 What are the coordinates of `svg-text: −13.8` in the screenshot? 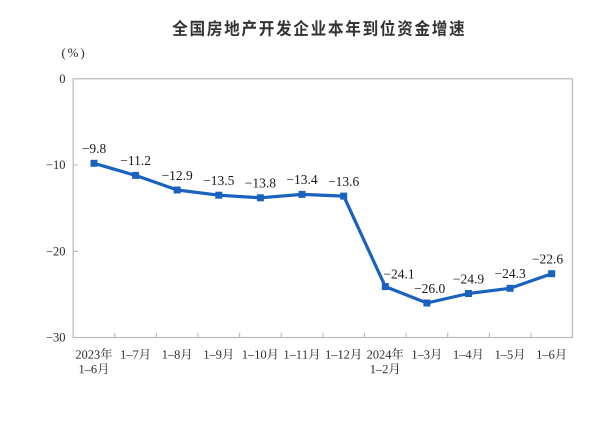 It's located at (260, 183).